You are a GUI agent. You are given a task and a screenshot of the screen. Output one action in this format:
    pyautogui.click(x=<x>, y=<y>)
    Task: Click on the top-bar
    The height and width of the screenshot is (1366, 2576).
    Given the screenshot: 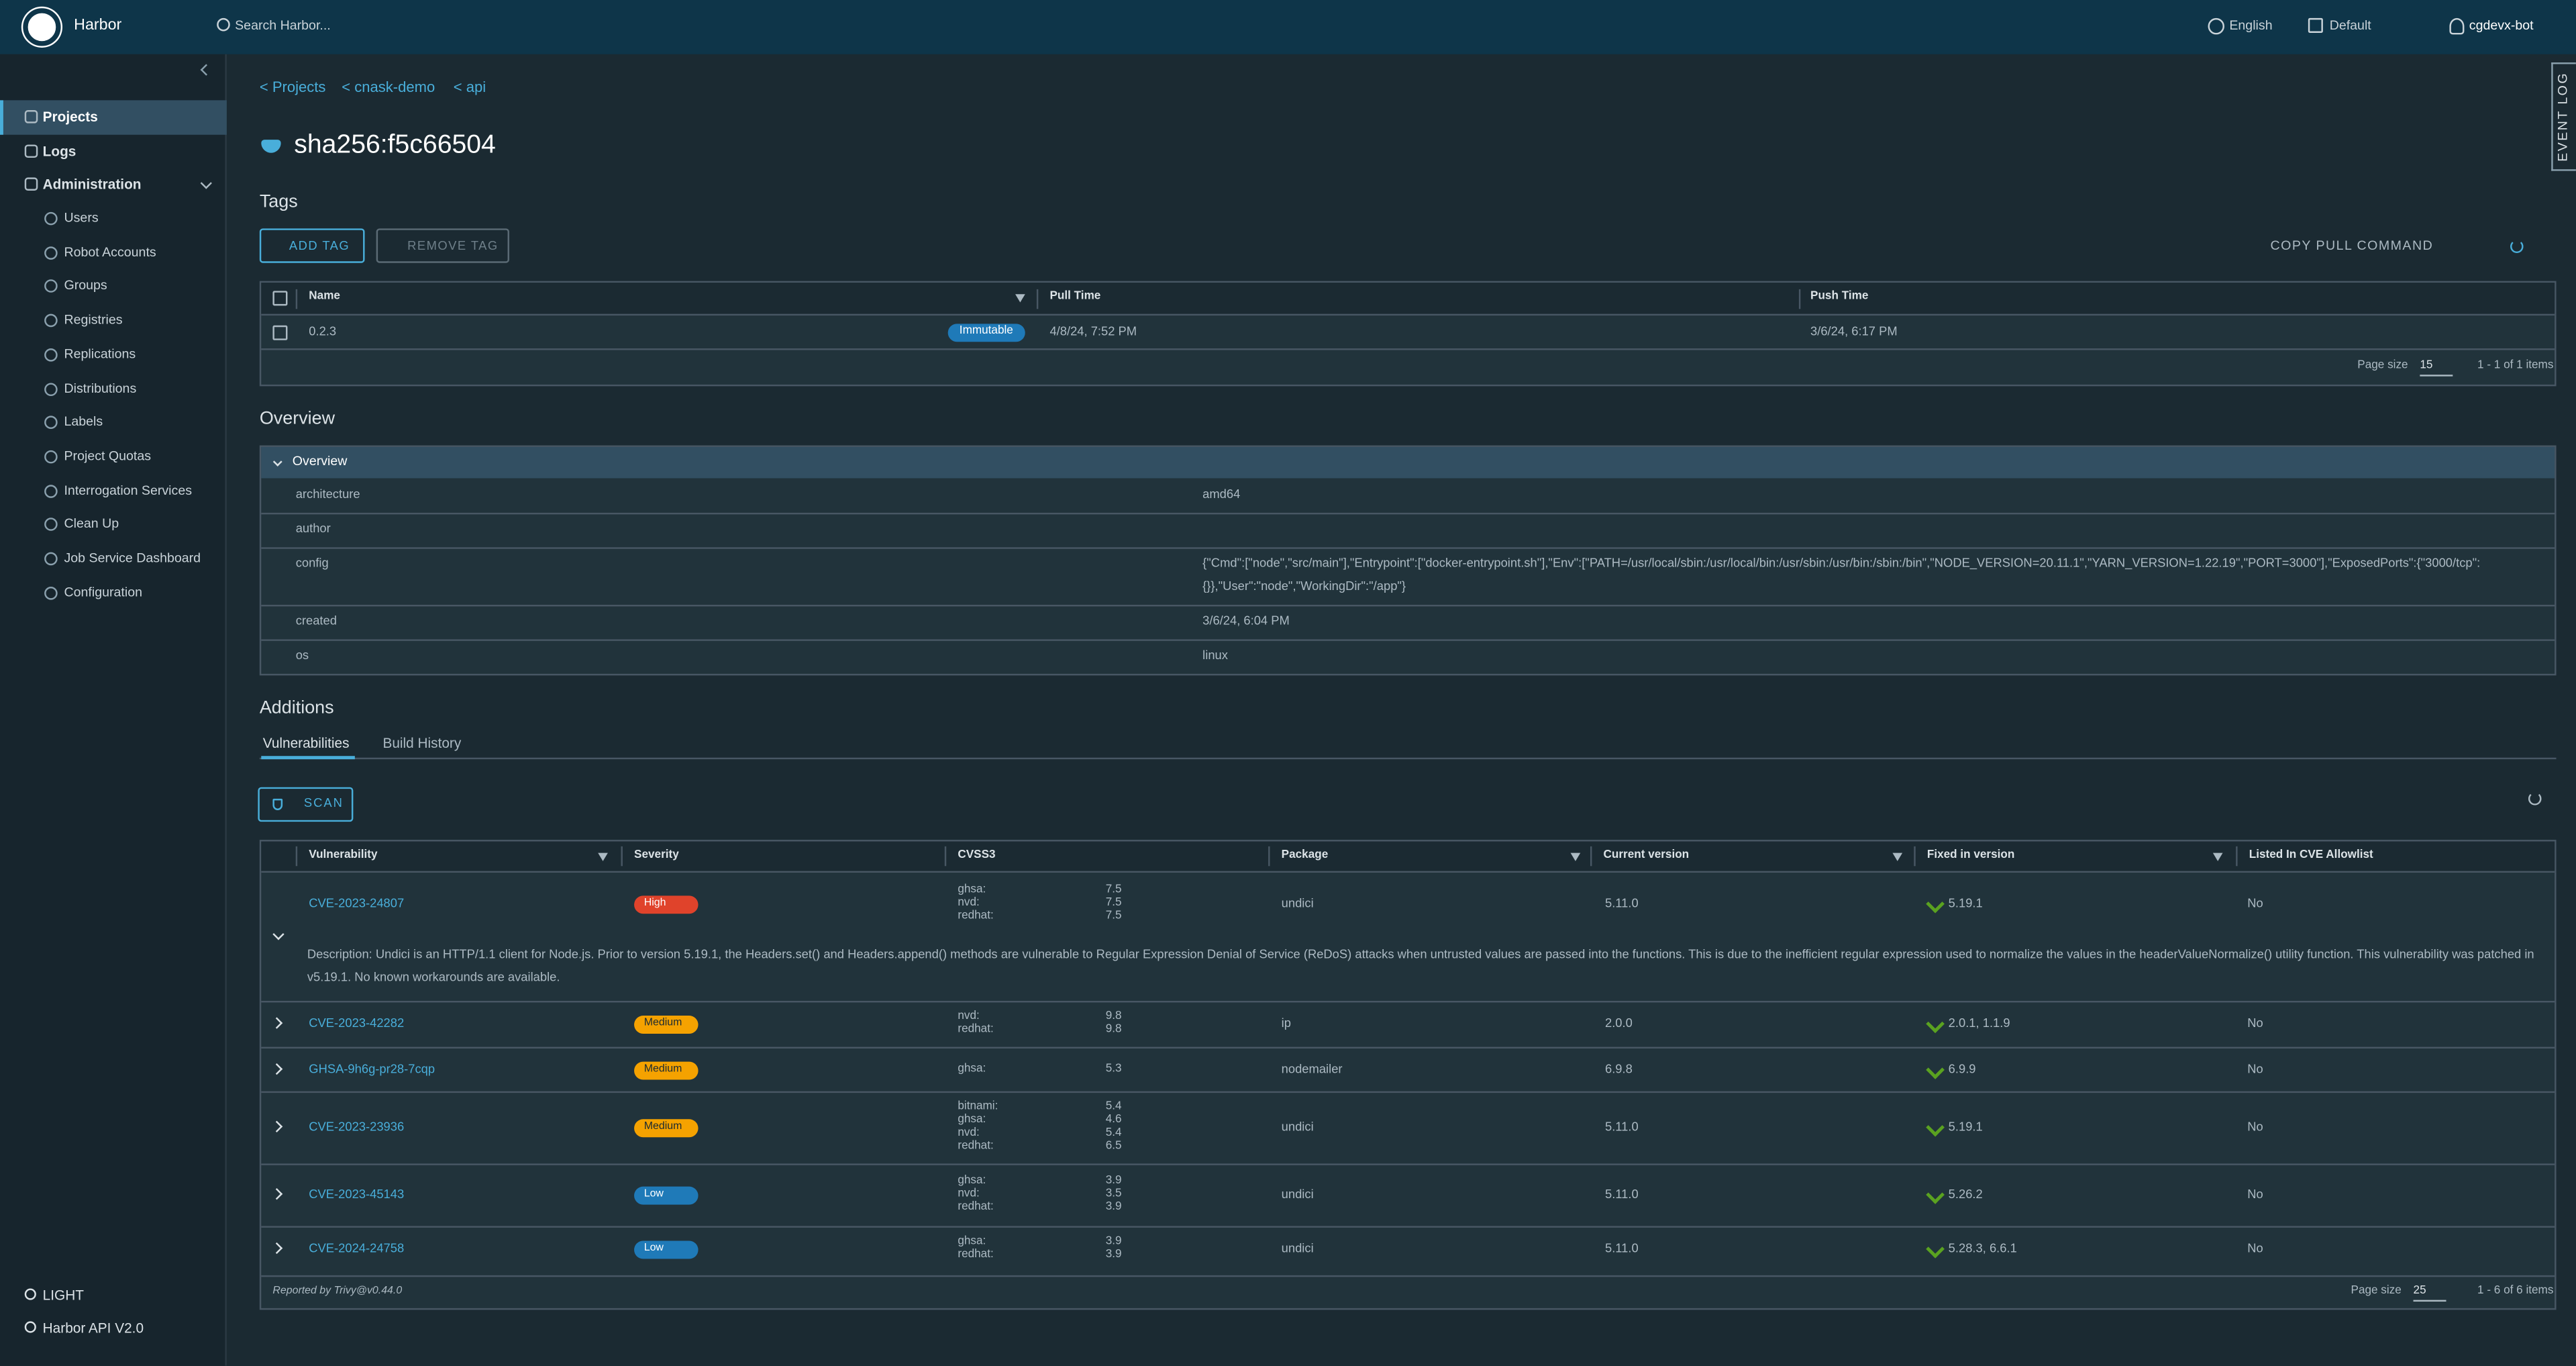 What is the action you would take?
    pyautogui.click(x=1288, y=27)
    